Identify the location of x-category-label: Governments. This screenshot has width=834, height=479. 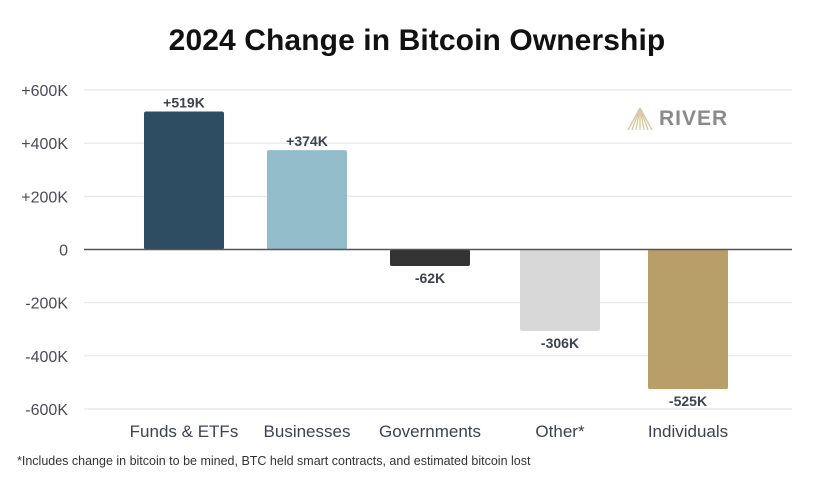
(430, 431).